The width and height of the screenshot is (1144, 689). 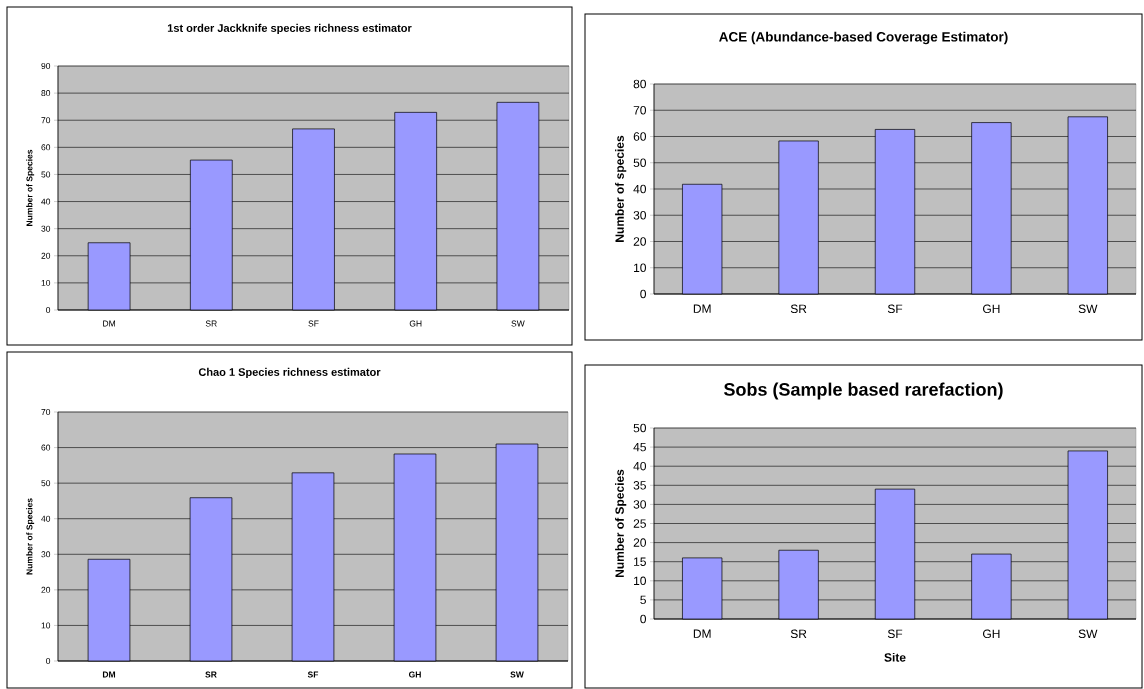 What do you see at coordinates (639, 485) in the screenshot?
I see `y-tick-label: 35` at bounding box center [639, 485].